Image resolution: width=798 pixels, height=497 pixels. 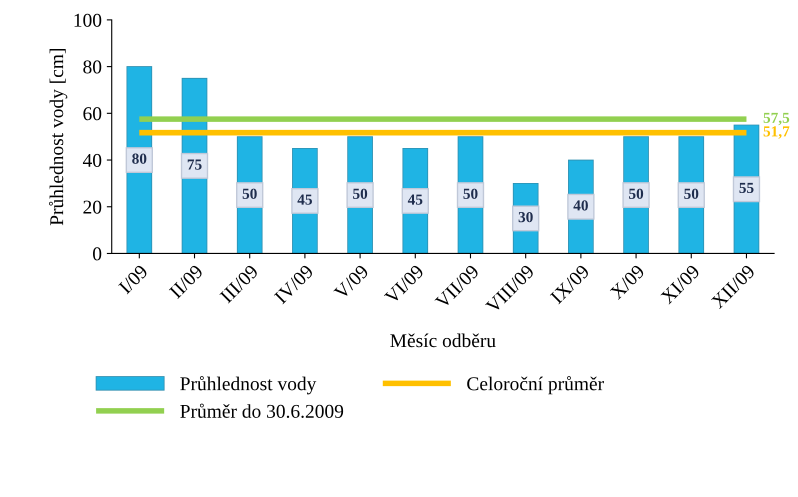 I want to click on legend-label: Průměr do 30.6.2009, so click(x=262, y=411).